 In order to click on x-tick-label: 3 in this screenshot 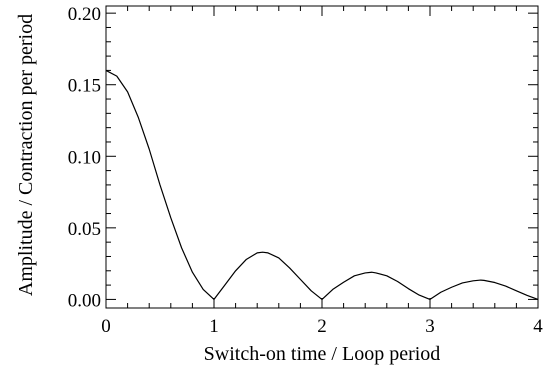, I will do `click(430, 326)`.